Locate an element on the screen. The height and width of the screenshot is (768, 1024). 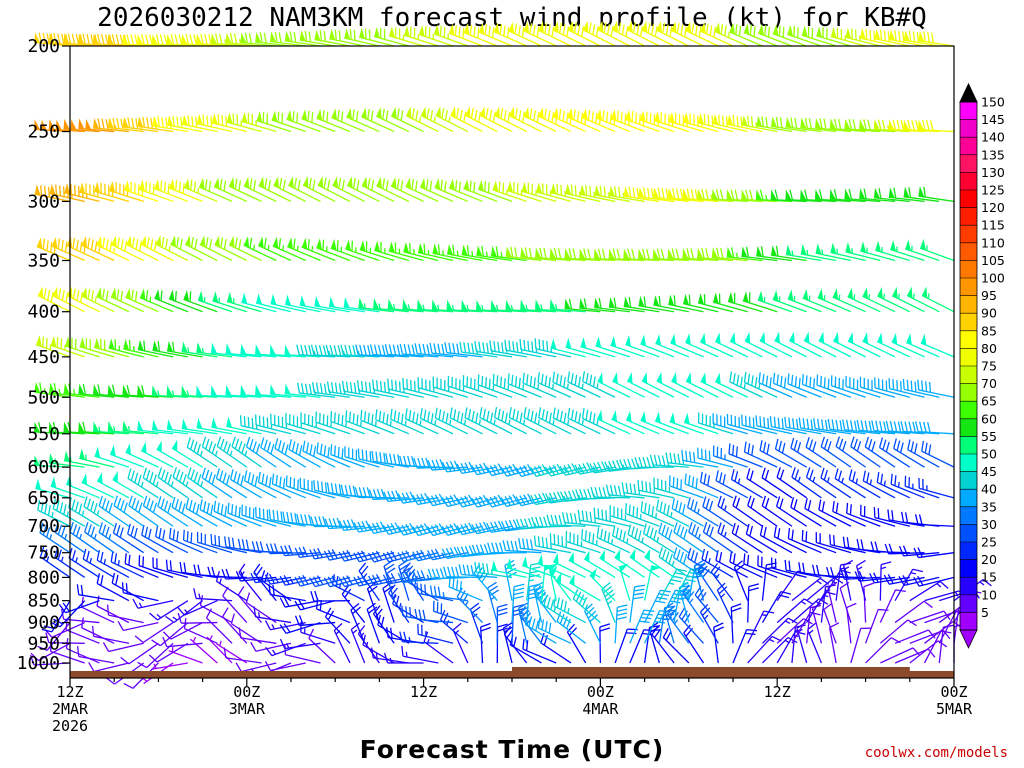
colorbar-label: 130 is located at coordinates (993, 172).